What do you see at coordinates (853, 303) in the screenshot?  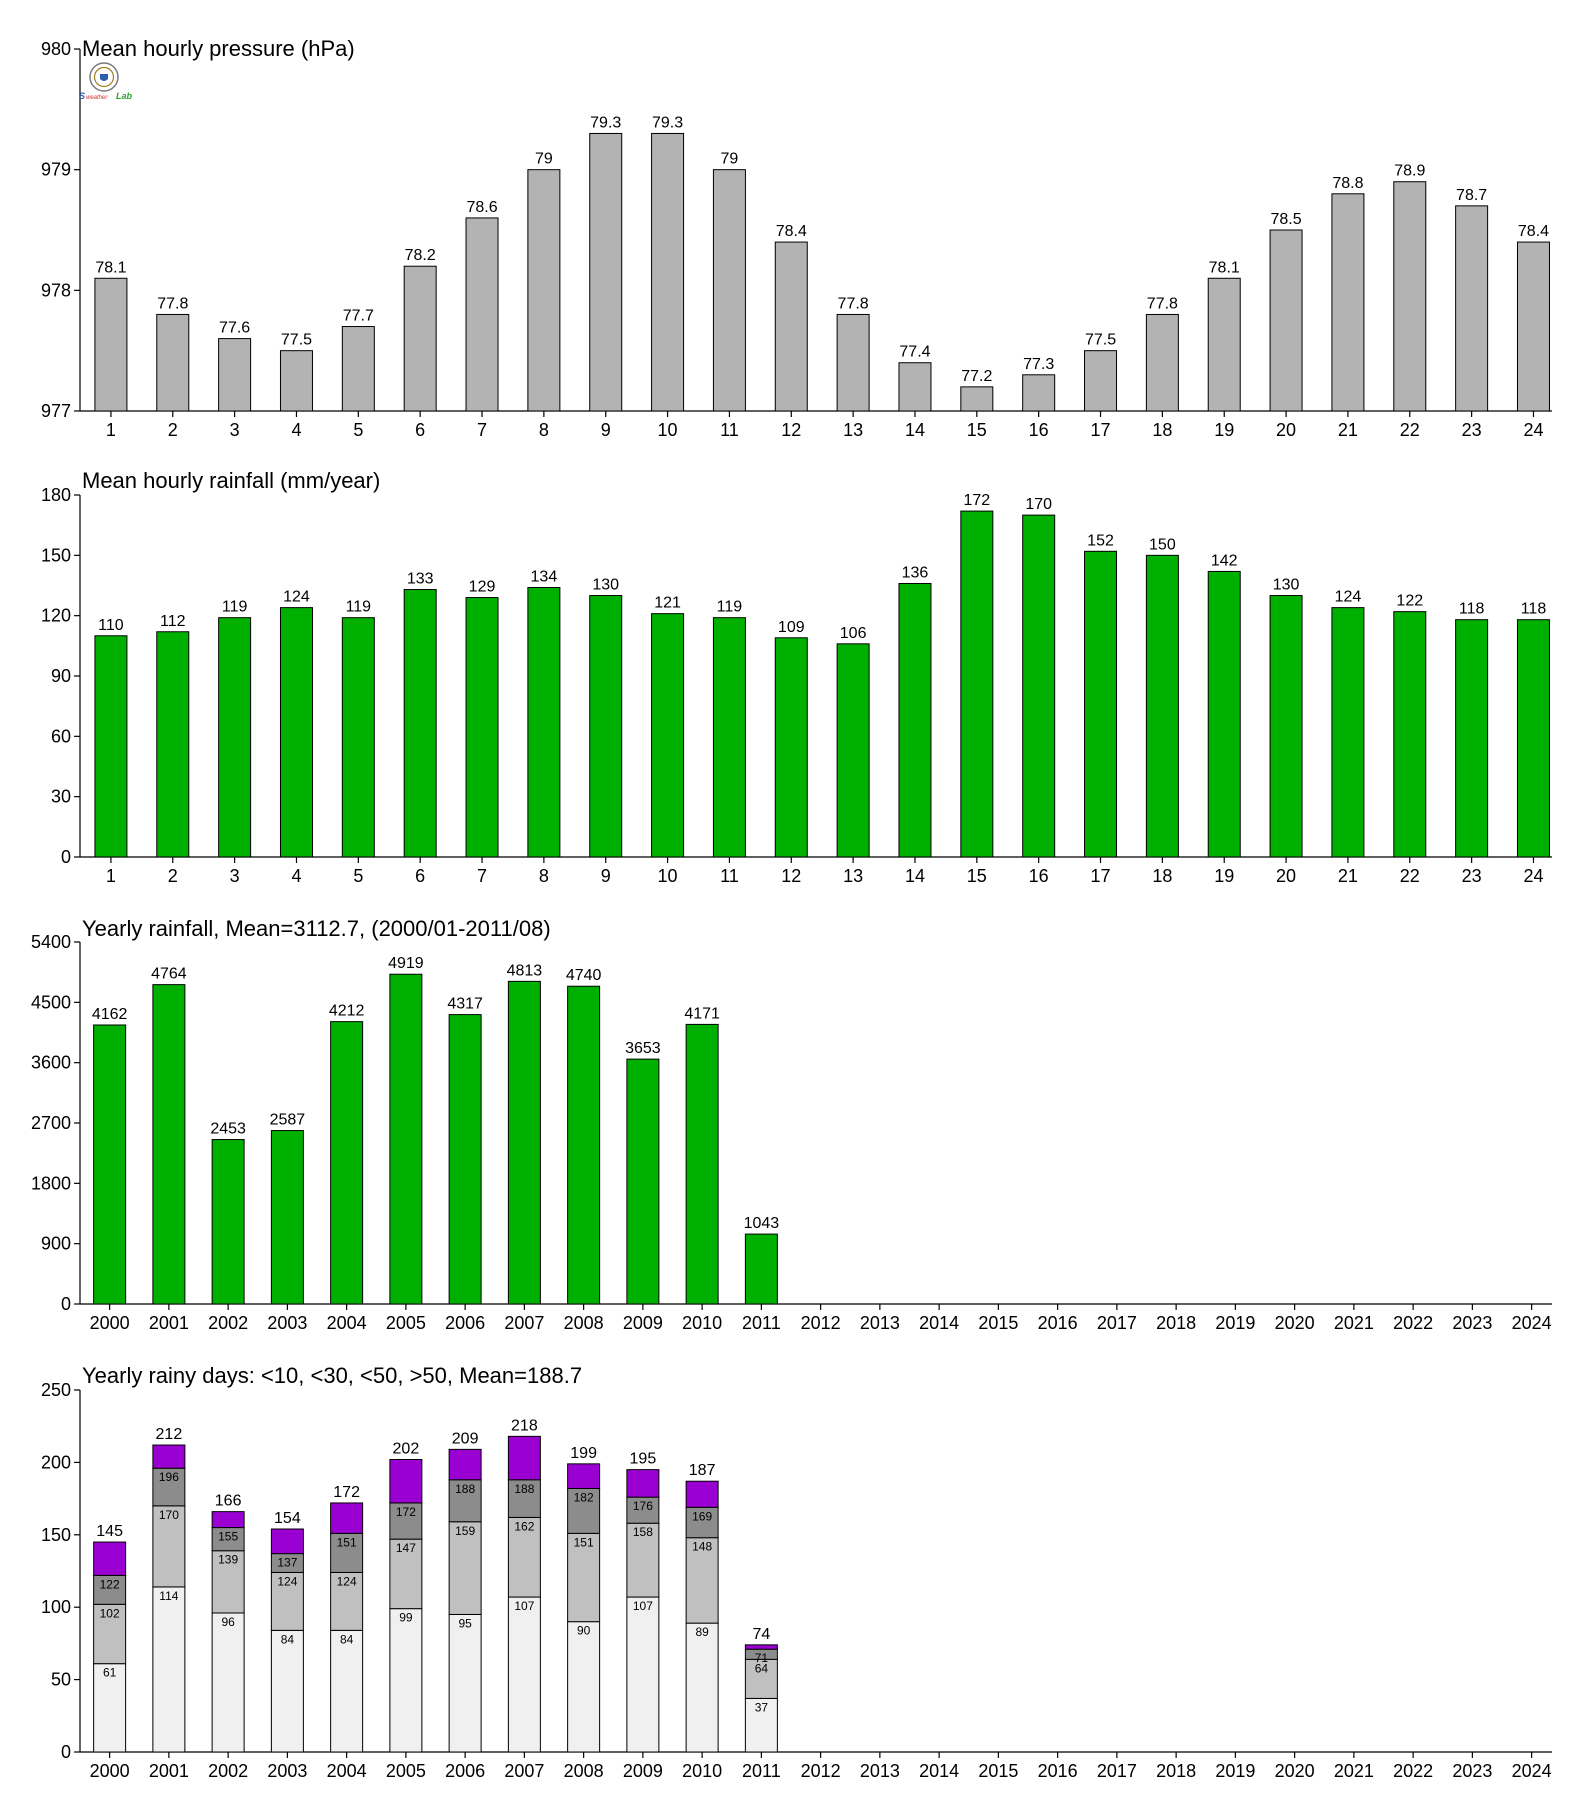 I see `bar-value-label: 77.8` at bounding box center [853, 303].